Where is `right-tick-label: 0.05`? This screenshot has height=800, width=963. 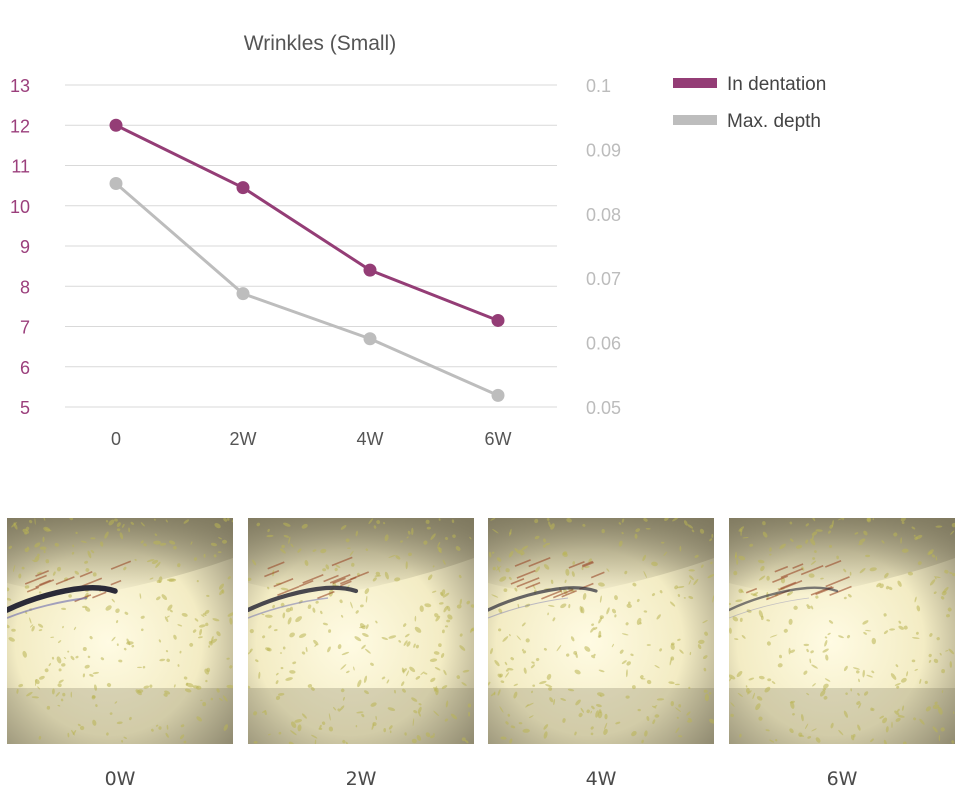
right-tick-label: 0.05 is located at coordinates (603, 408).